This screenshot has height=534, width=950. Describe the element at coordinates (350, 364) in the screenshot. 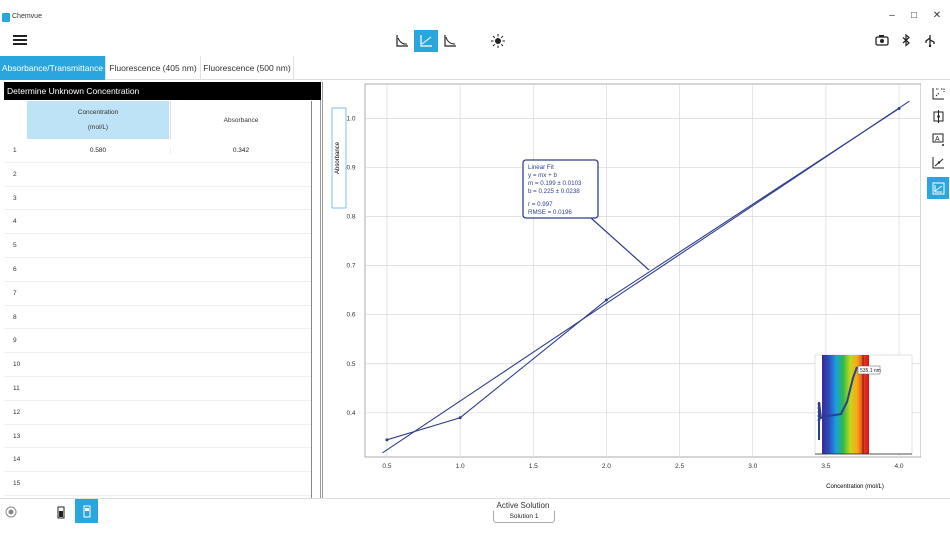

I see `y-tick-label: 0.5` at that location.